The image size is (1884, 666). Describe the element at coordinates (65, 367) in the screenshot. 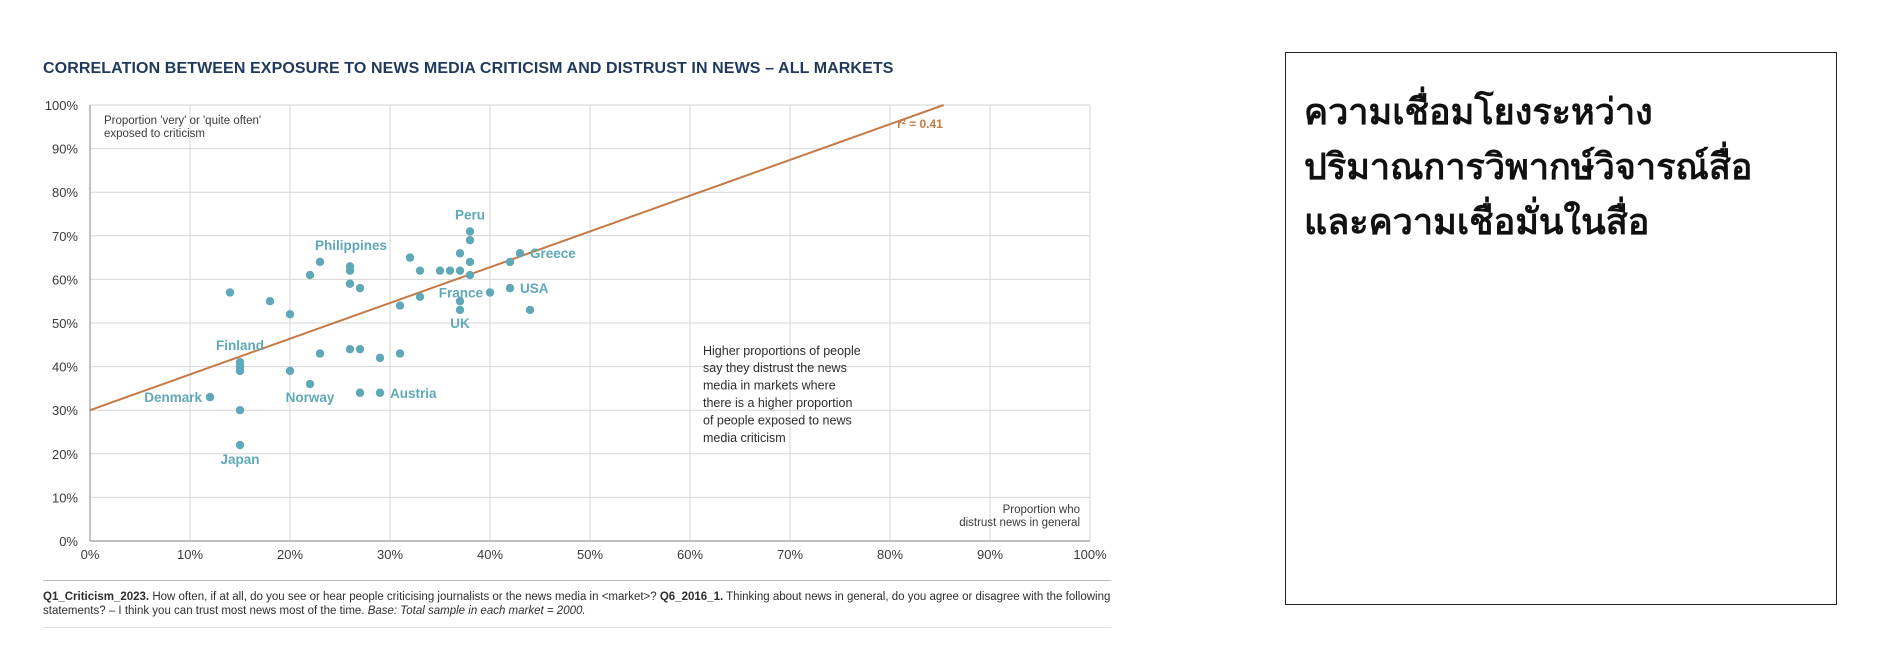

I see `y-tick-label: 40%` at that location.